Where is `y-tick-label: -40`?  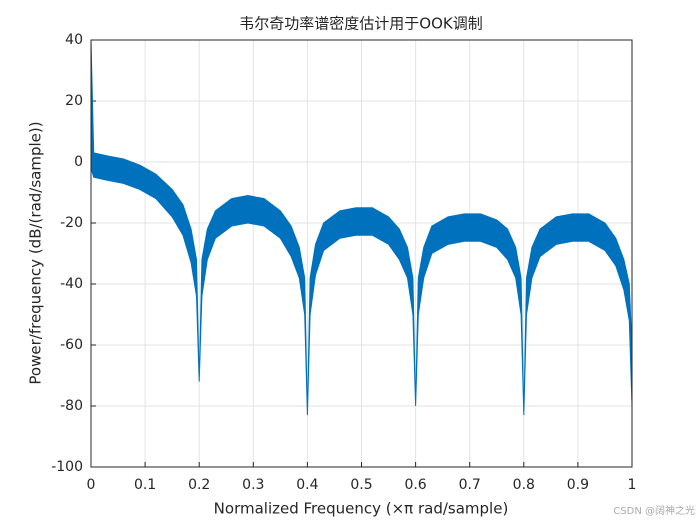
y-tick-label: -40 is located at coordinates (71, 284).